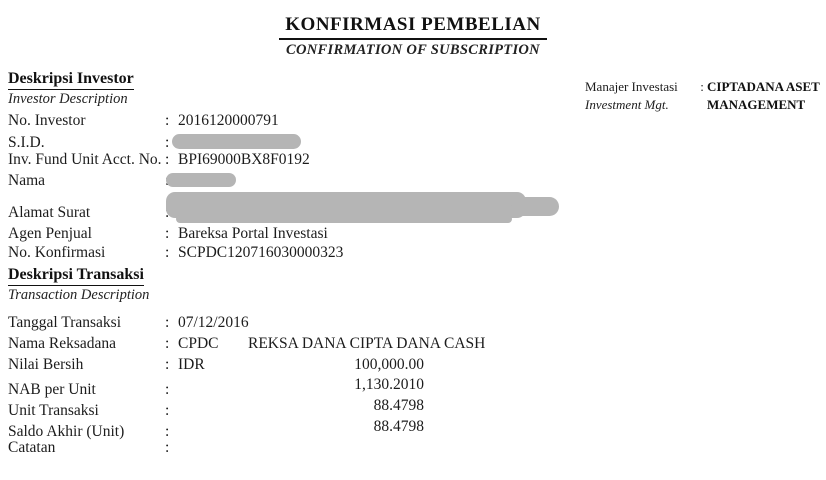 The width and height of the screenshot is (826, 480). I want to click on field-value: Bareksa Portal Investasi, so click(253, 233).